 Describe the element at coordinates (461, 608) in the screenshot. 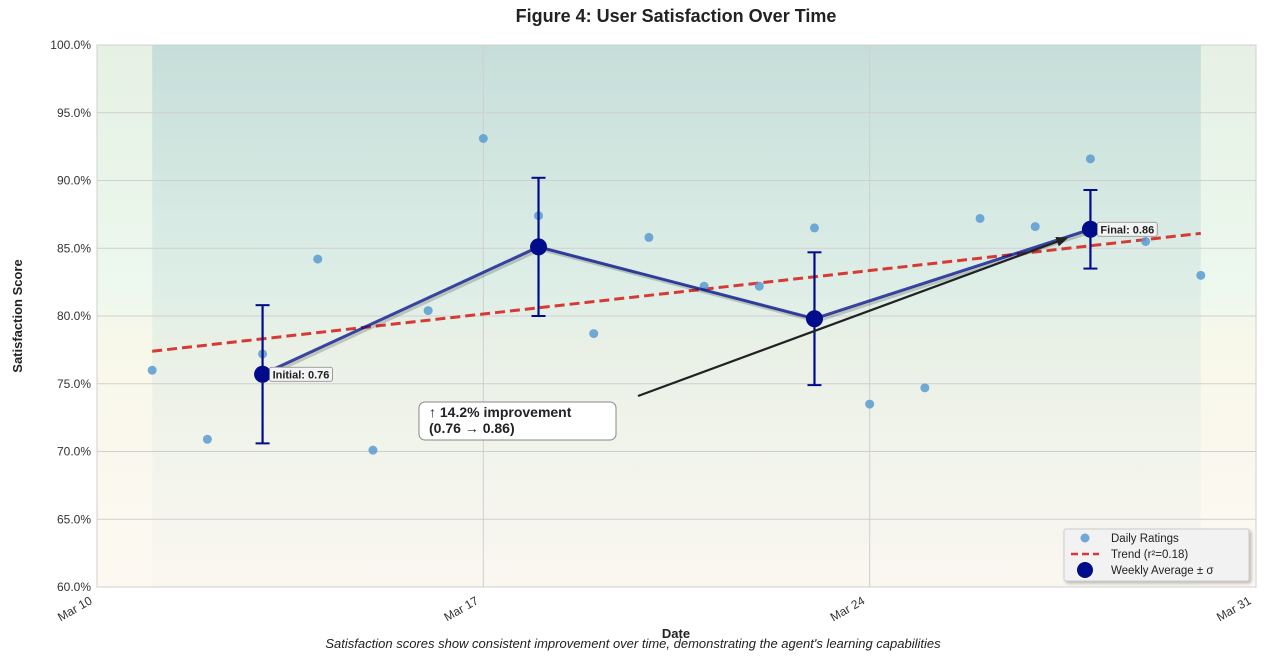

I see `x-tick-label: Mar 17` at that location.